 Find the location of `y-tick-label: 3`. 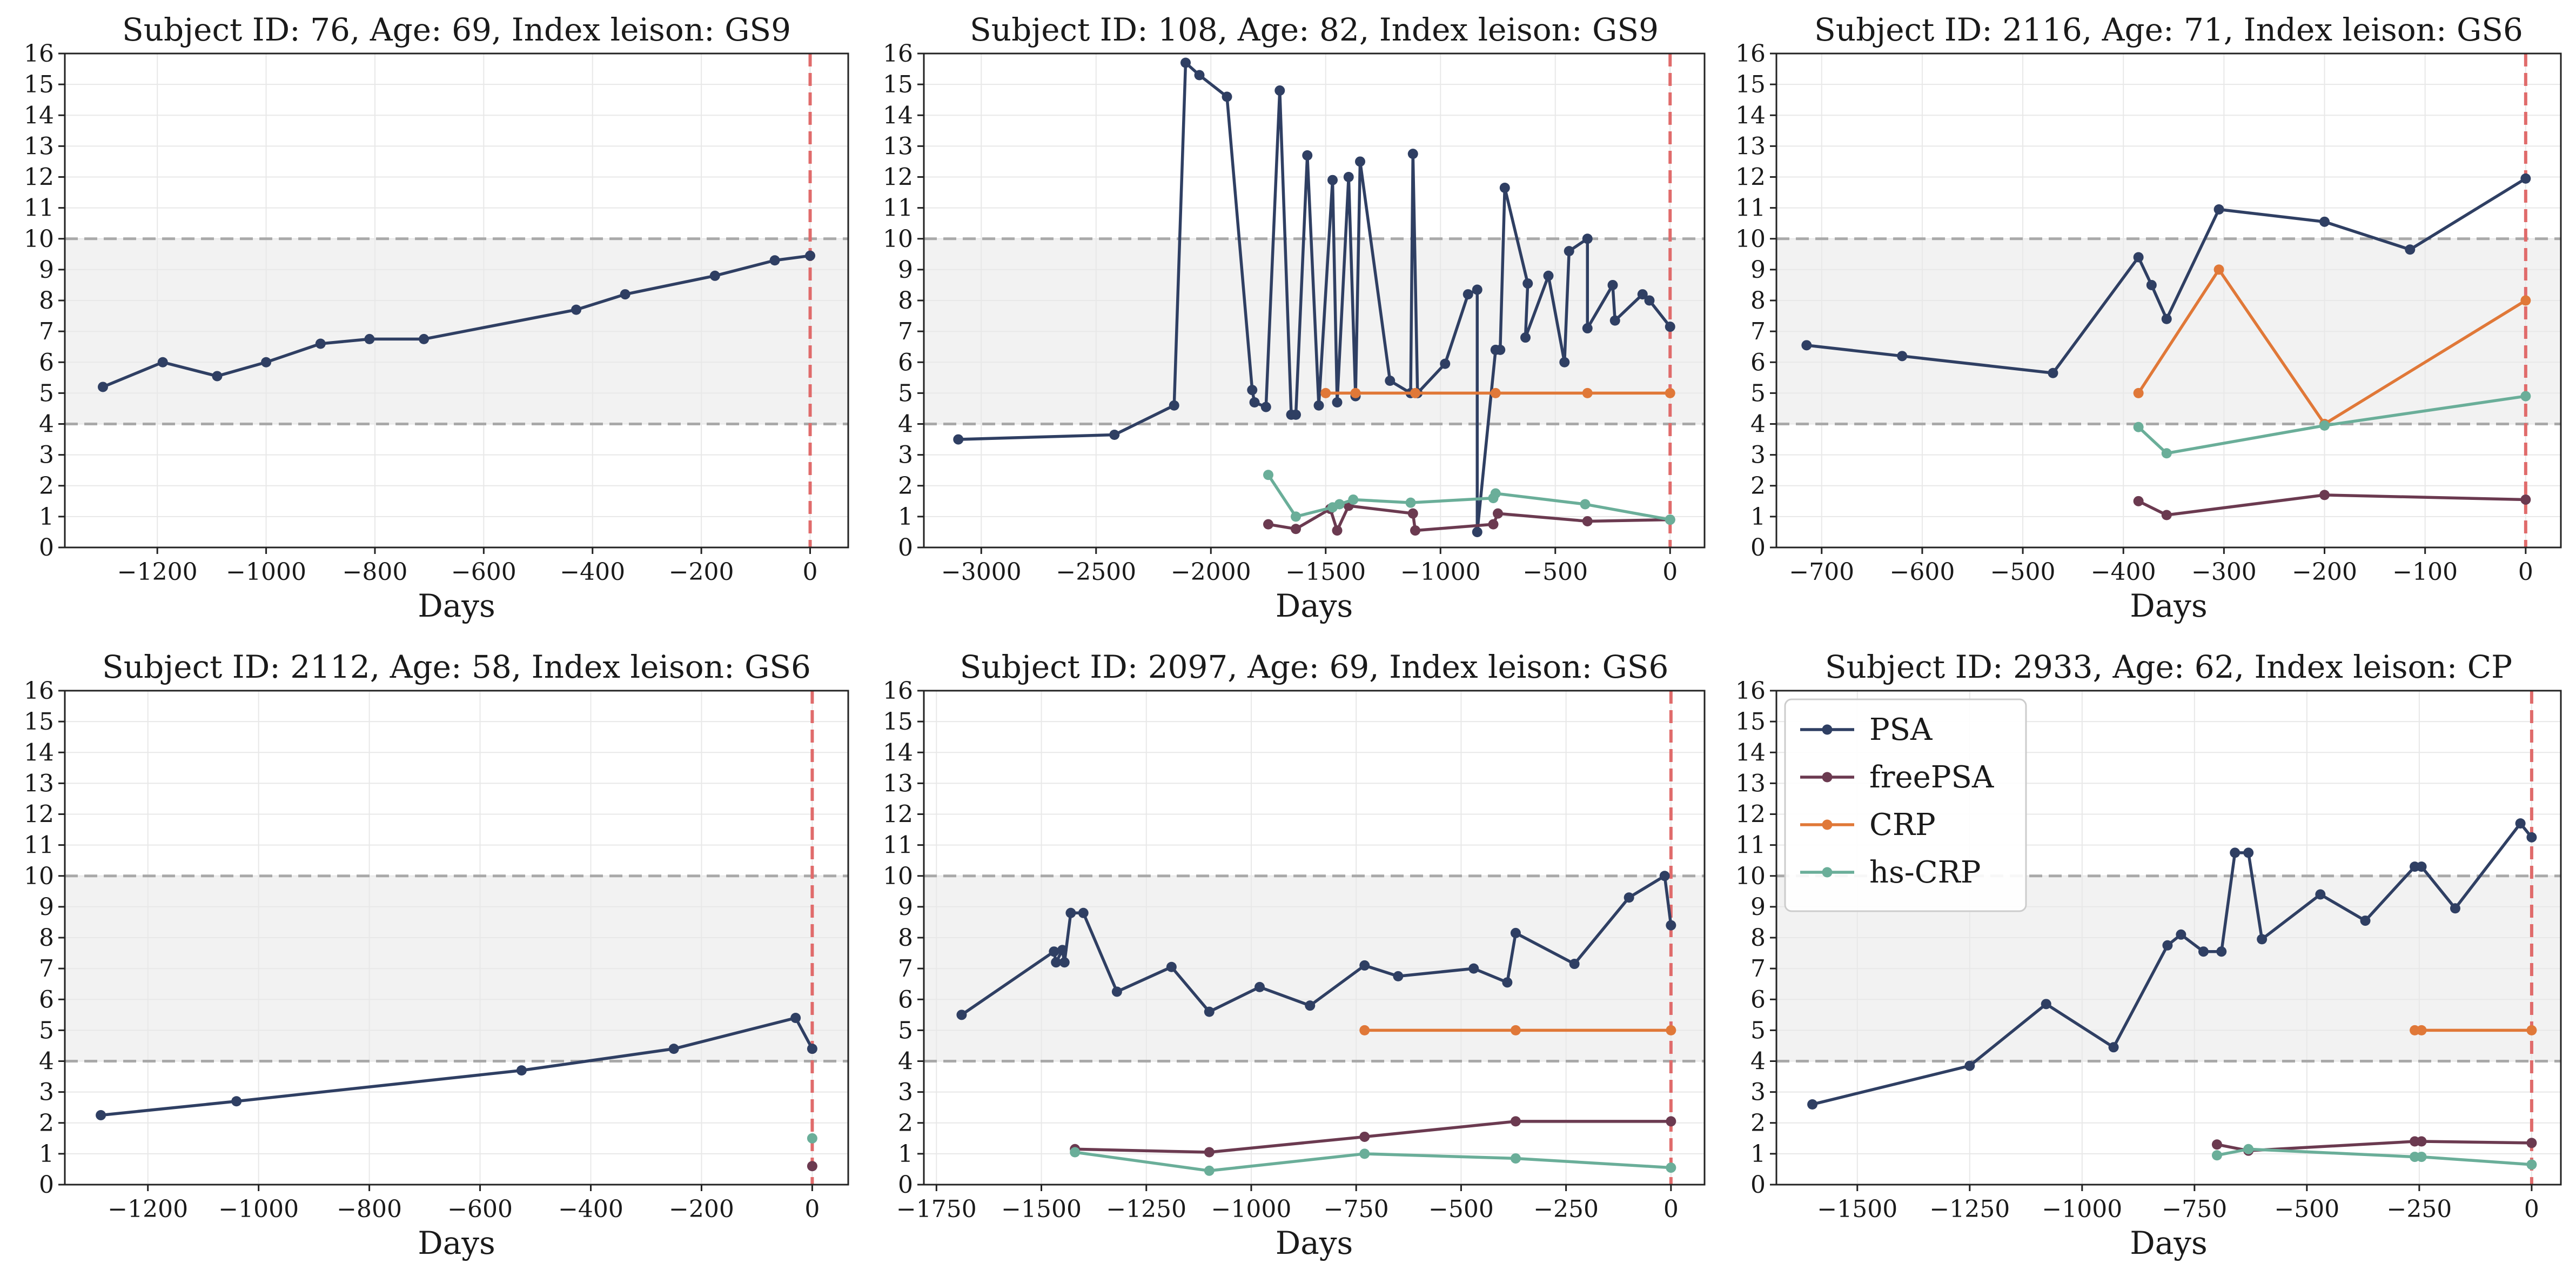

y-tick-label: 3 is located at coordinates (1758, 1092).